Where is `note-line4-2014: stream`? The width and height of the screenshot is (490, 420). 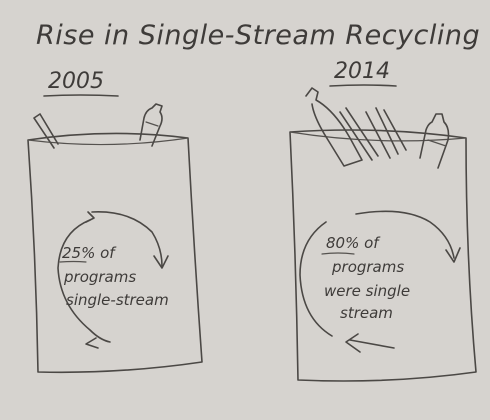 note-line4-2014: stream is located at coordinates (366, 313).